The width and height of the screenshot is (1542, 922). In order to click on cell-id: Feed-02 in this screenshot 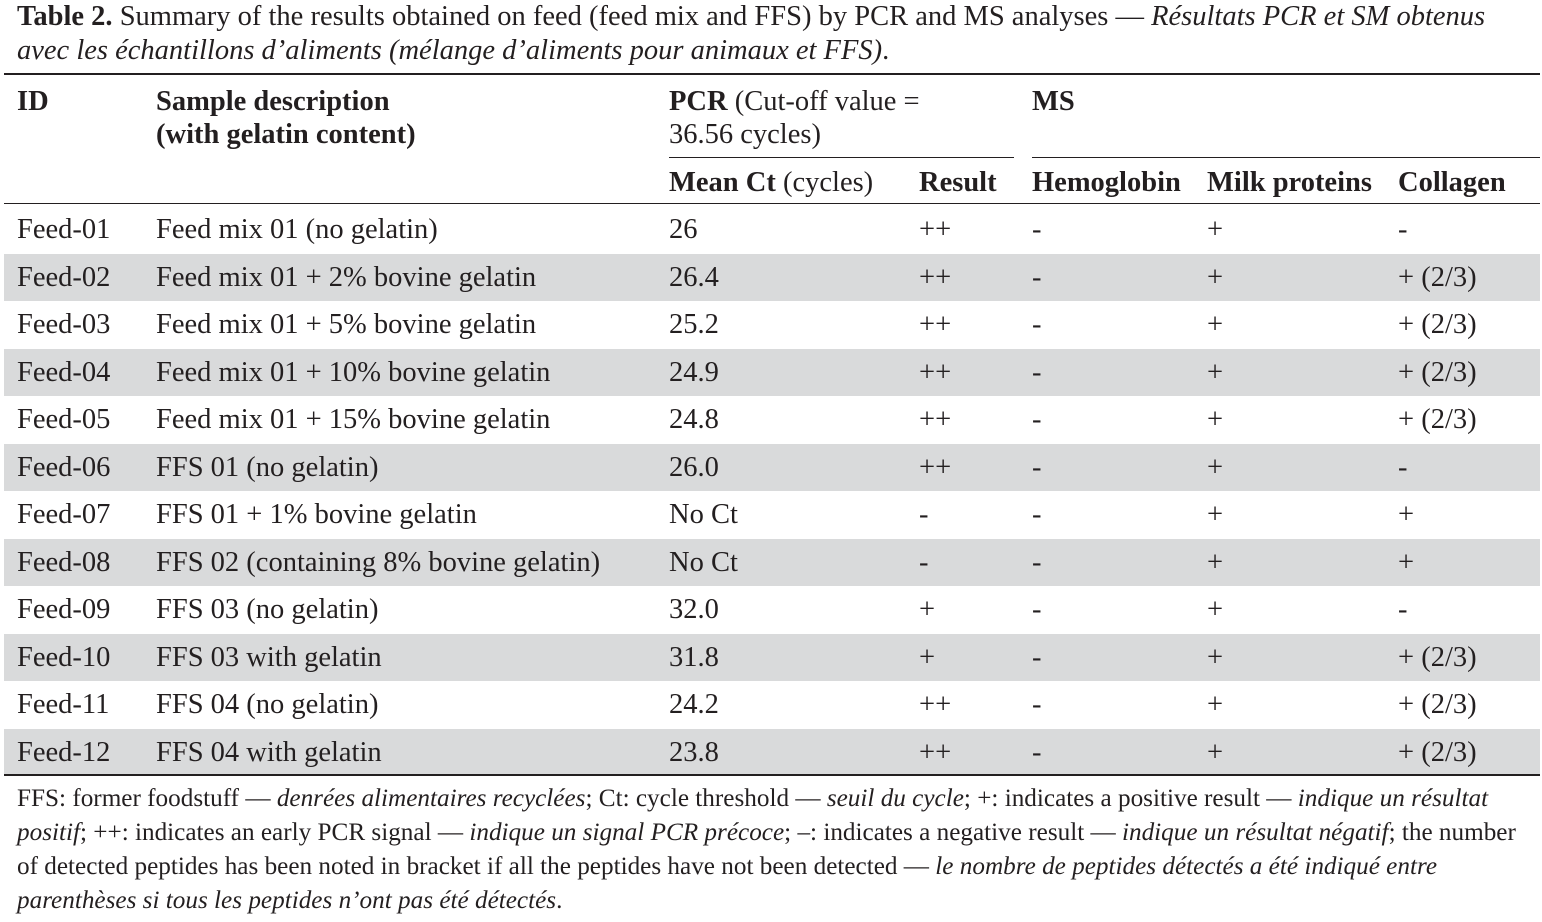, I will do `click(64, 277)`.